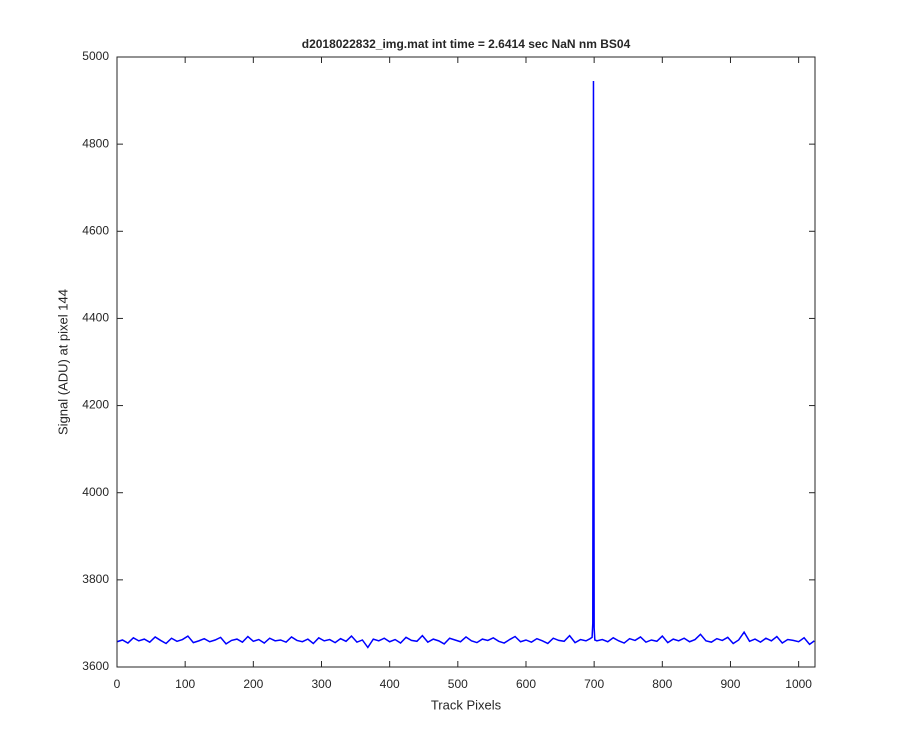 Image resolution: width=900 pixels, height=750 pixels. I want to click on x-tick-label: 600, so click(526, 684).